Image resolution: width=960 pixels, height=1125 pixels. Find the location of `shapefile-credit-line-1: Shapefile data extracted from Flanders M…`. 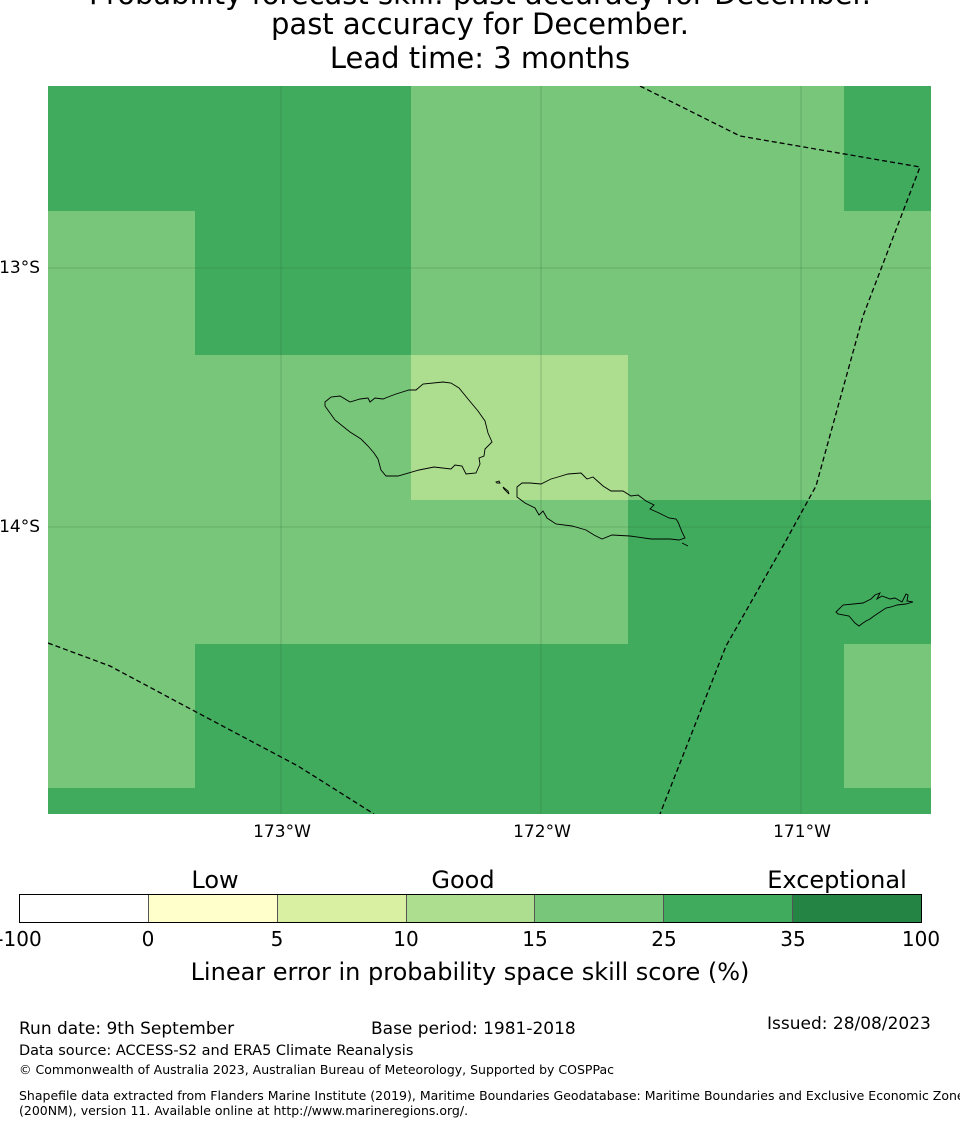

shapefile-credit-line-1: Shapefile data extracted from Flanders M… is located at coordinates (489, 1095).